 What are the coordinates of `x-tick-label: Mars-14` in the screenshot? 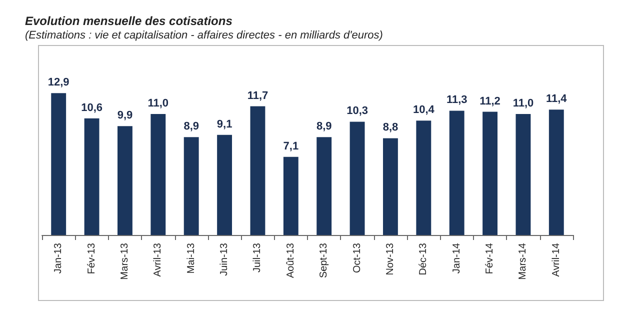 It's located at (523, 261).